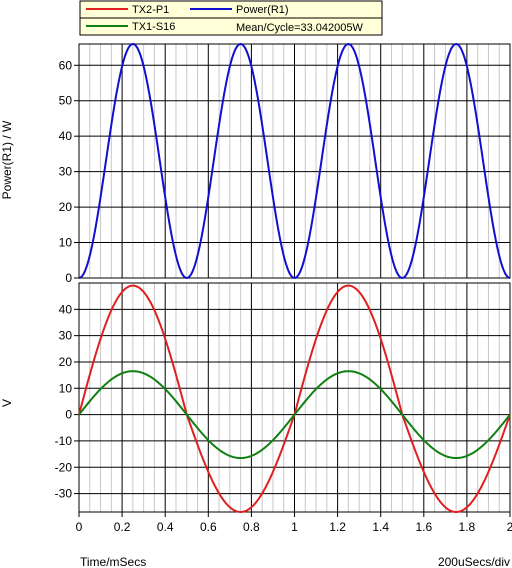  I want to click on x-axis-label: Time/mSecs, so click(113, 561).